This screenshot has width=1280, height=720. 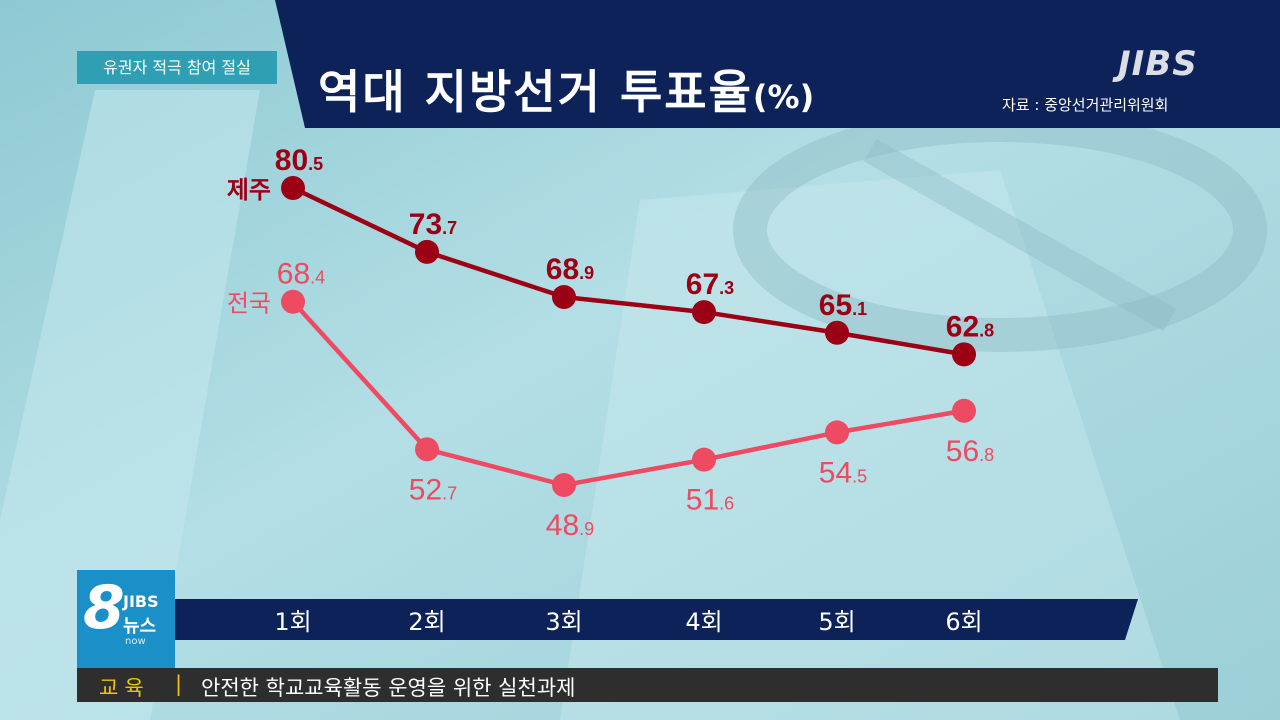 What do you see at coordinates (843, 305) in the screenshot?
I see `data-label: 65.1` at bounding box center [843, 305].